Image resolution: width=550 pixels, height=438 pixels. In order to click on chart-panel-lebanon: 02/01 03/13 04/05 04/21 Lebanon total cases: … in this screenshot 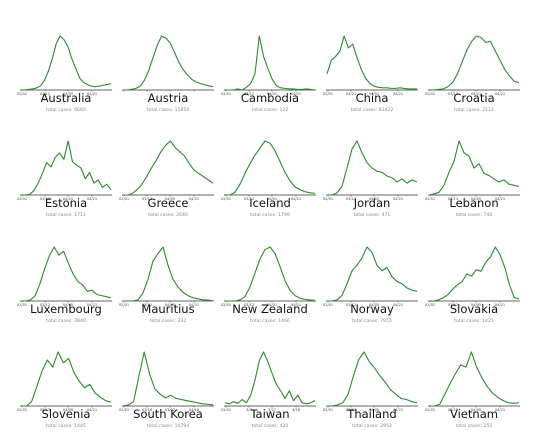, I will do `click(472, 173)`.